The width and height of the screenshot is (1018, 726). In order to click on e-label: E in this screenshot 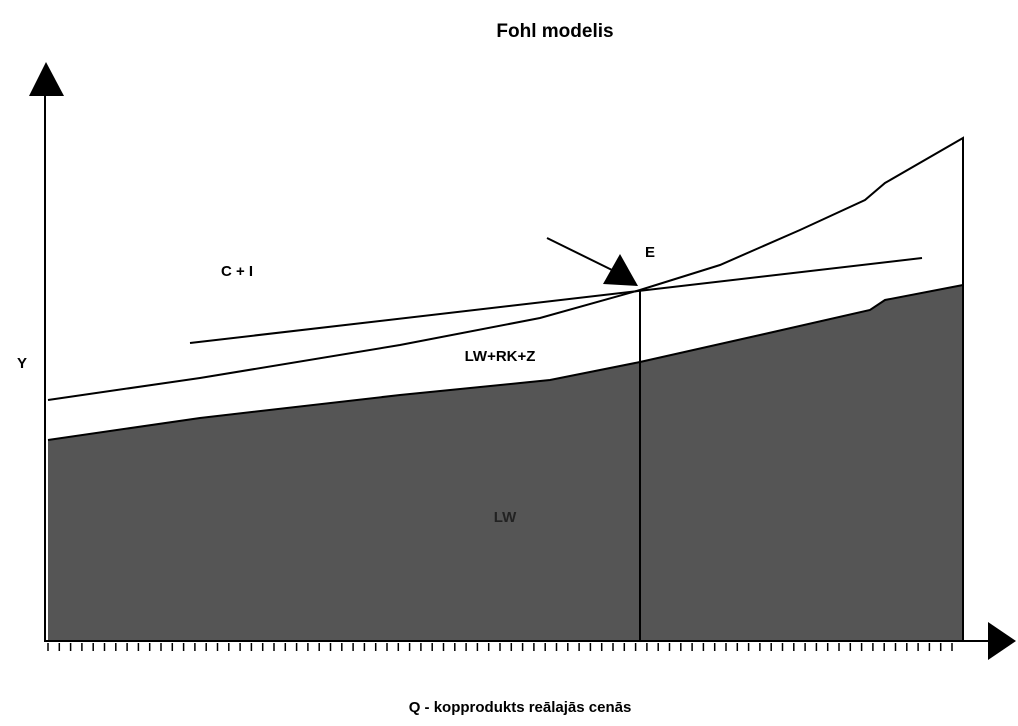, I will do `click(650, 252)`.